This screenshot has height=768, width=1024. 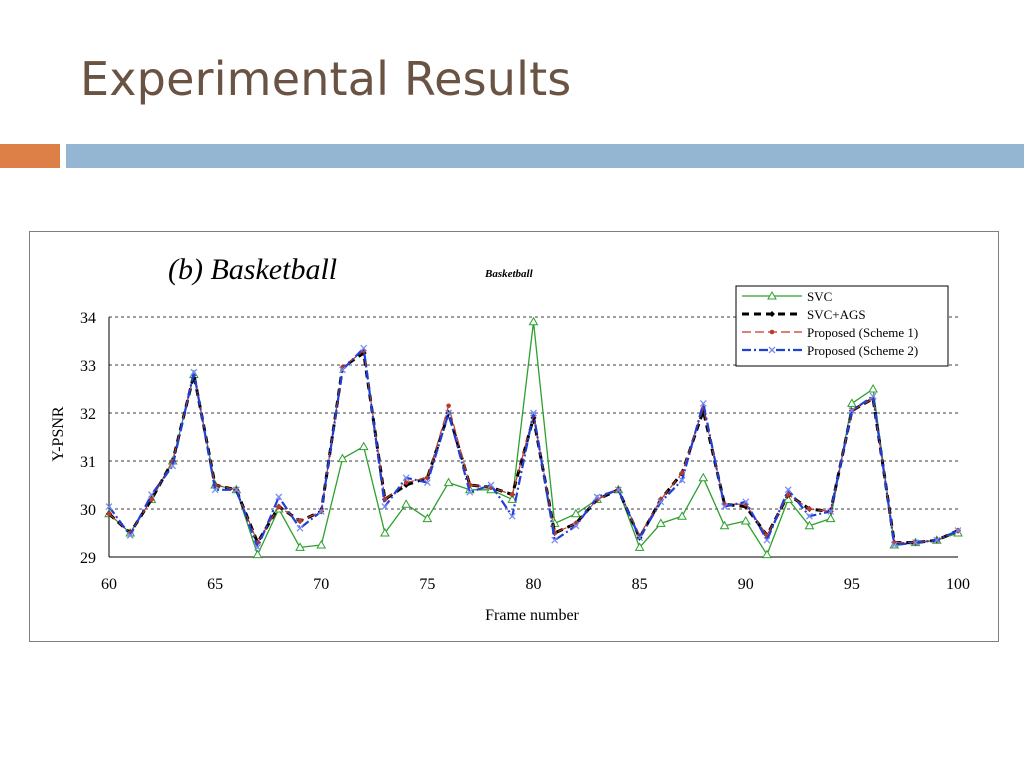 What do you see at coordinates (88, 438) in the screenshot?
I see `y-tick-labels: 29 30 31 32 33 34` at bounding box center [88, 438].